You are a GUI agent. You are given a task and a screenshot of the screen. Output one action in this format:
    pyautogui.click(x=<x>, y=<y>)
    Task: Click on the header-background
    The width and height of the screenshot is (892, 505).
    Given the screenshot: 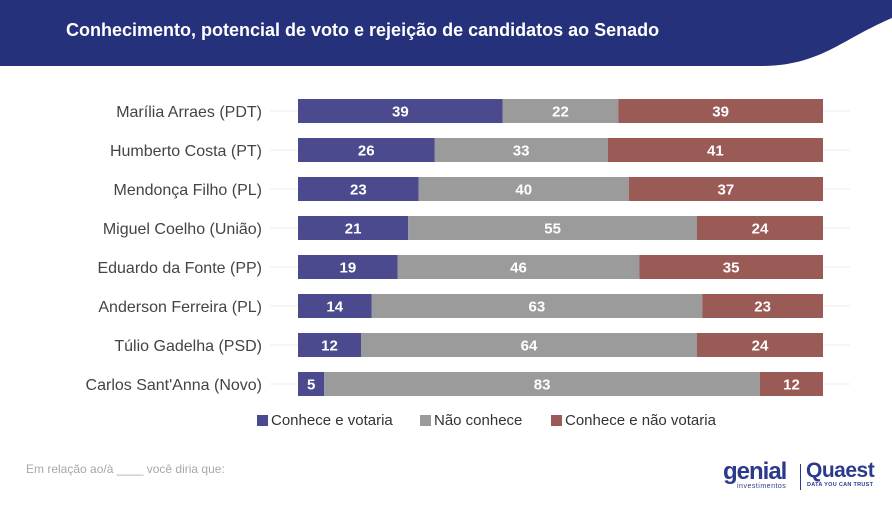 What is the action you would take?
    pyautogui.click(x=446, y=33)
    